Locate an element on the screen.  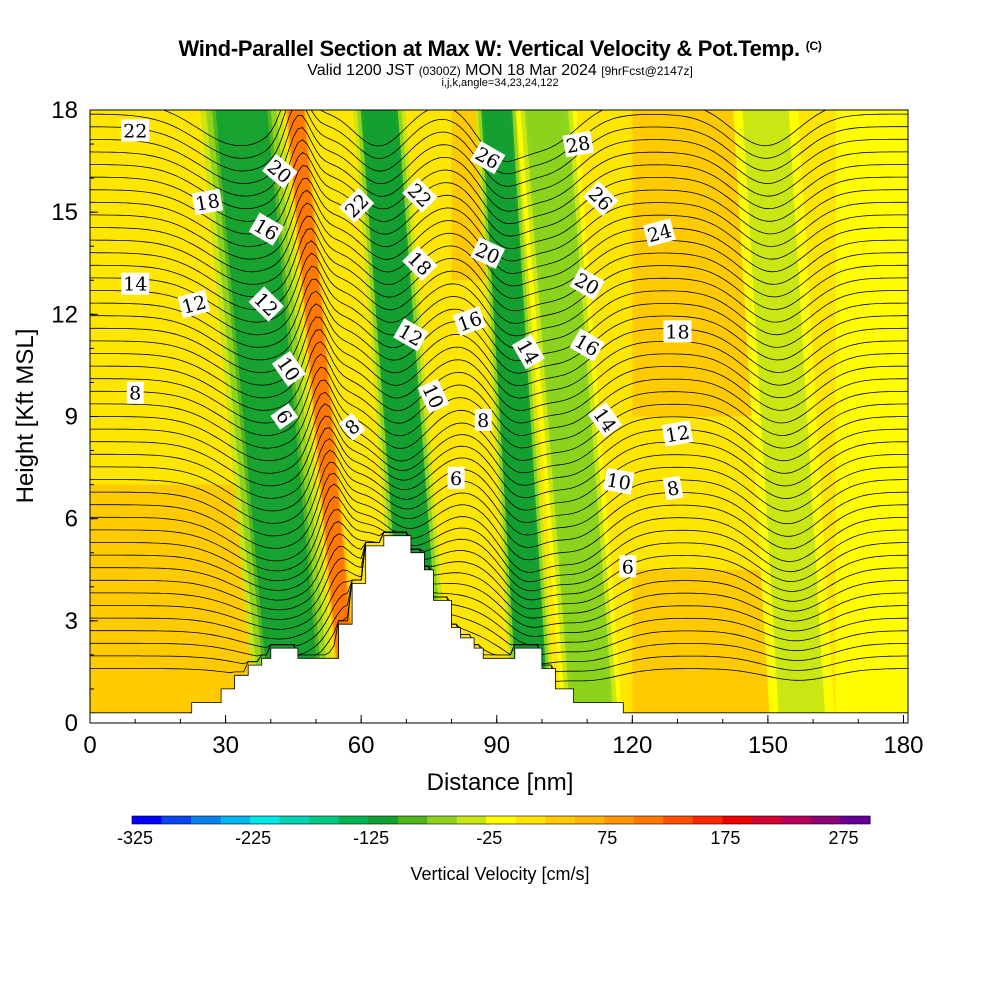
contour-label: 24 is located at coordinates (659, 232).